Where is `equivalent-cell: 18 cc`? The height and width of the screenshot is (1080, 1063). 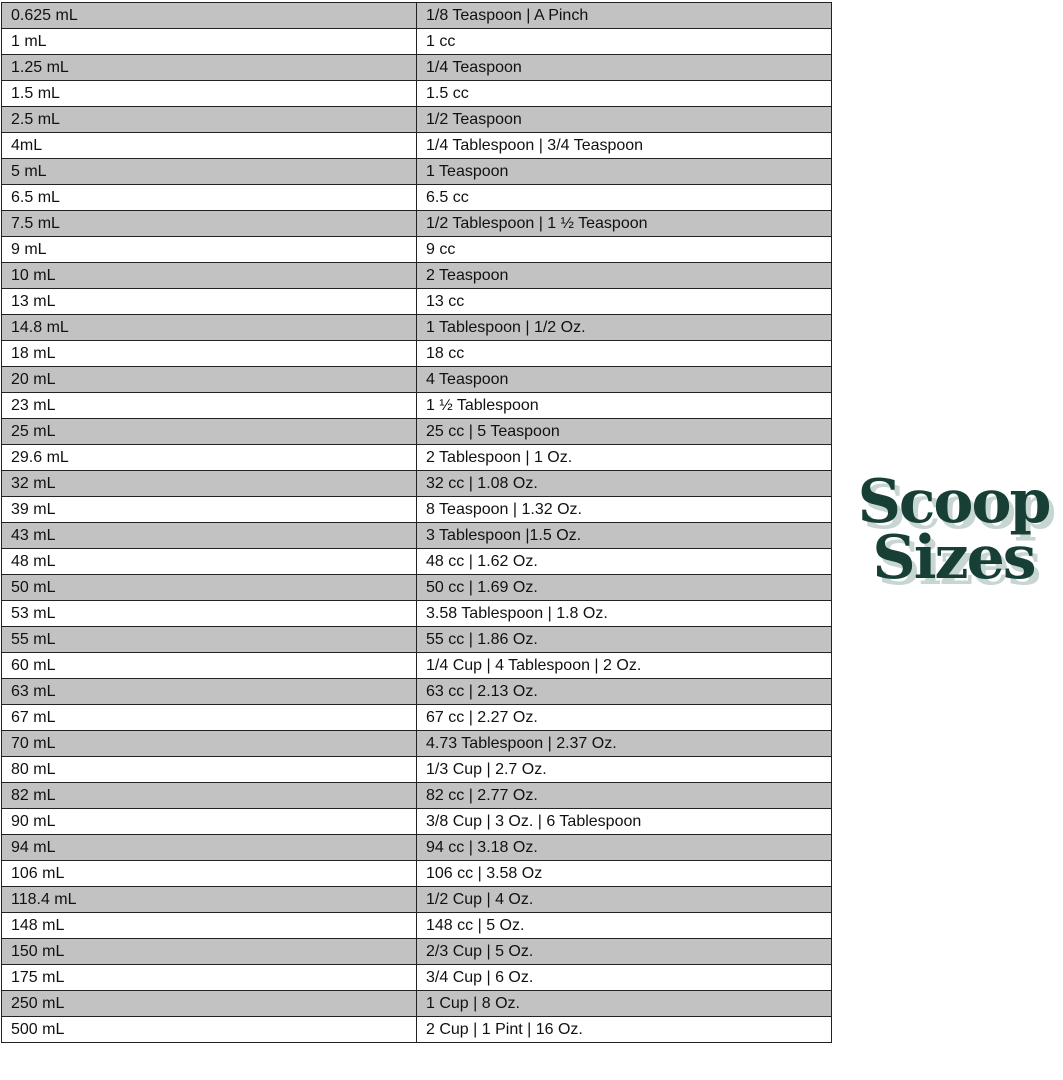 equivalent-cell: 18 cc is located at coordinates (624, 353).